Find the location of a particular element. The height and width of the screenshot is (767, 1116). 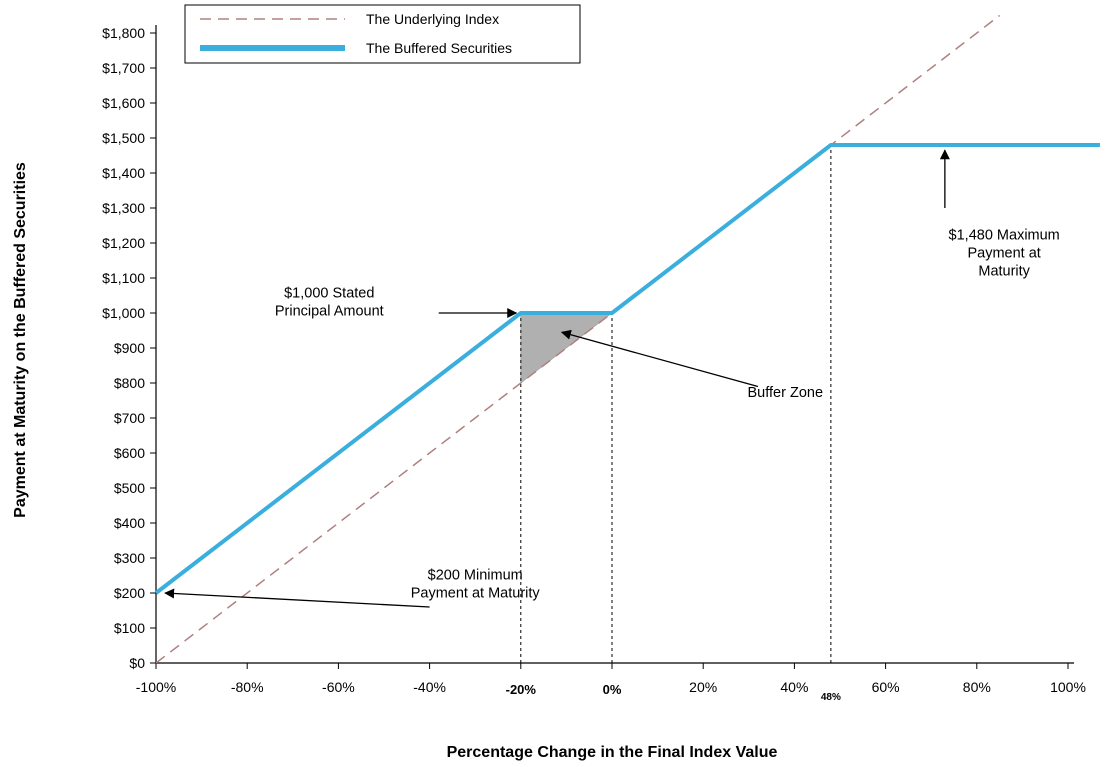

y-tick-label: $0 is located at coordinates (137, 663).